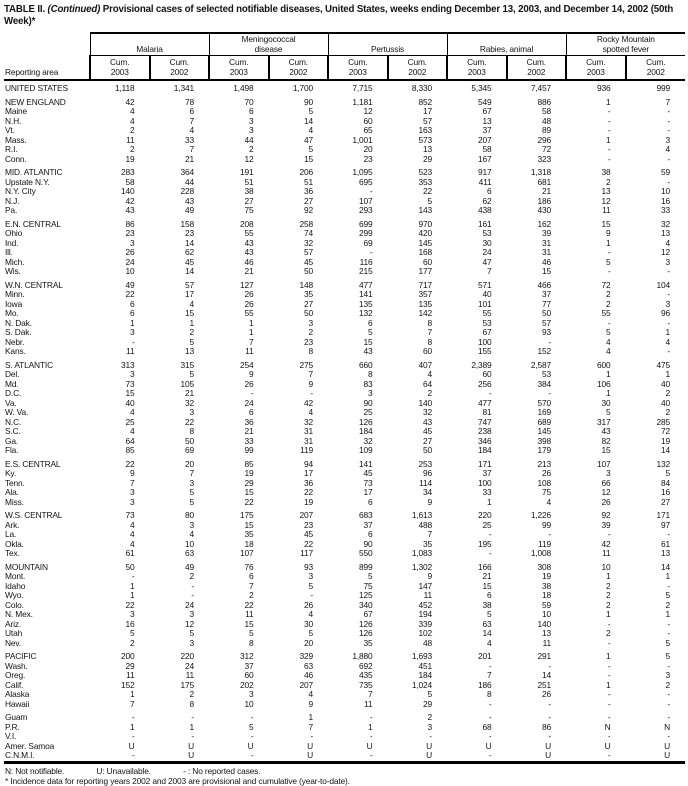 This screenshot has width=688, height=786. I want to click on value-cell: 39, so click(547, 233).